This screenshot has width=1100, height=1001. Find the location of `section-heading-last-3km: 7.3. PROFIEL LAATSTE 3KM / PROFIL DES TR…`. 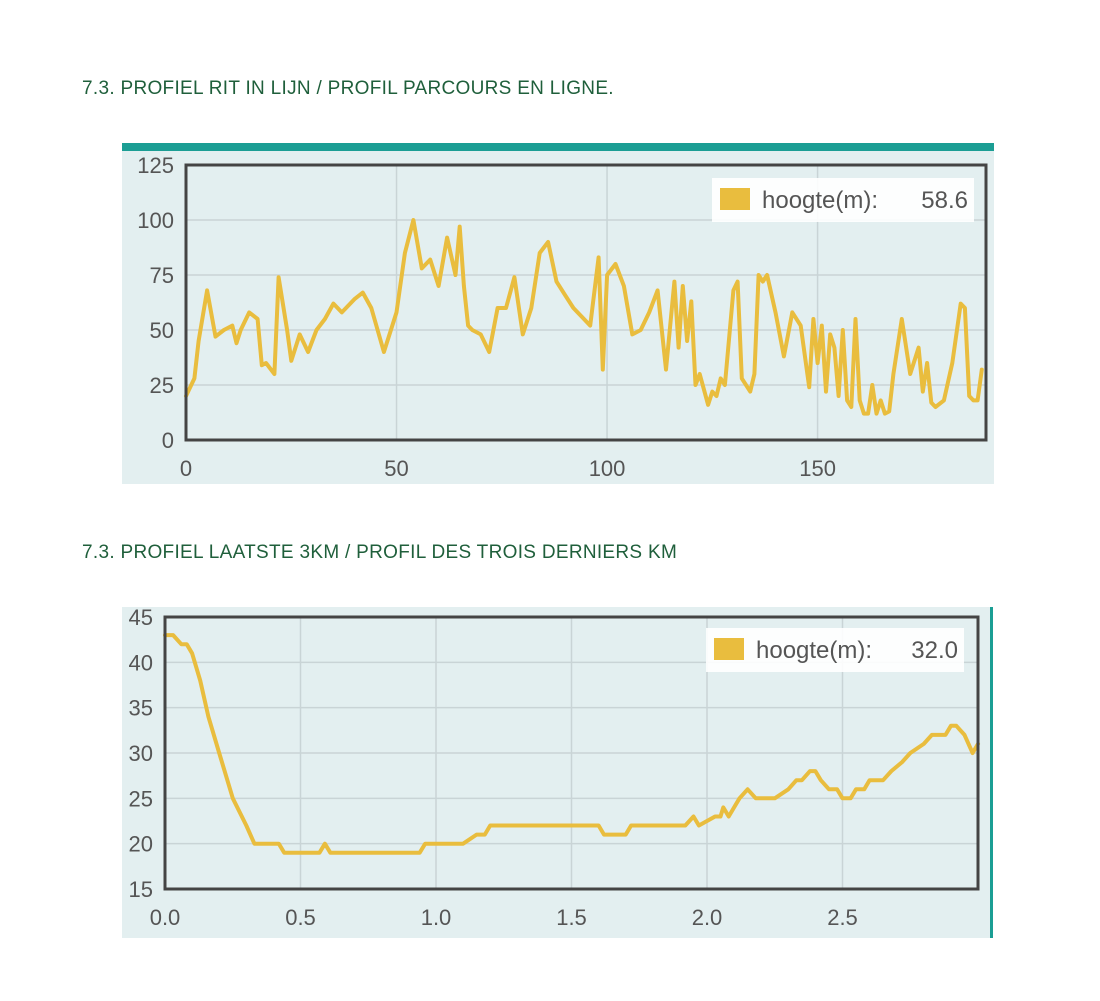

section-heading-last-3km: 7.3. PROFIEL LAATSTE 3KM / PROFIL DES TR… is located at coordinates (380, 552).